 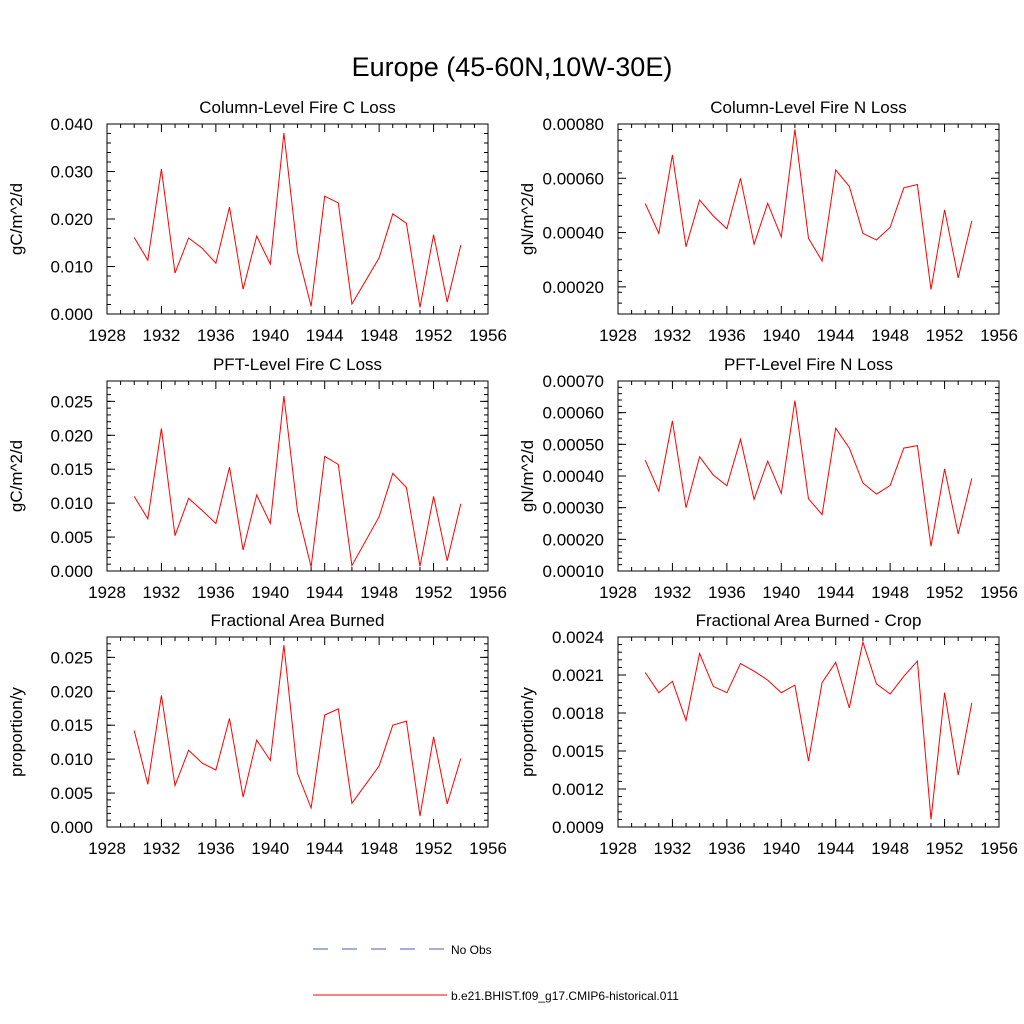 I want to click on chart-title: Column-Level Fire N Loss, so click(x=808, y=107).